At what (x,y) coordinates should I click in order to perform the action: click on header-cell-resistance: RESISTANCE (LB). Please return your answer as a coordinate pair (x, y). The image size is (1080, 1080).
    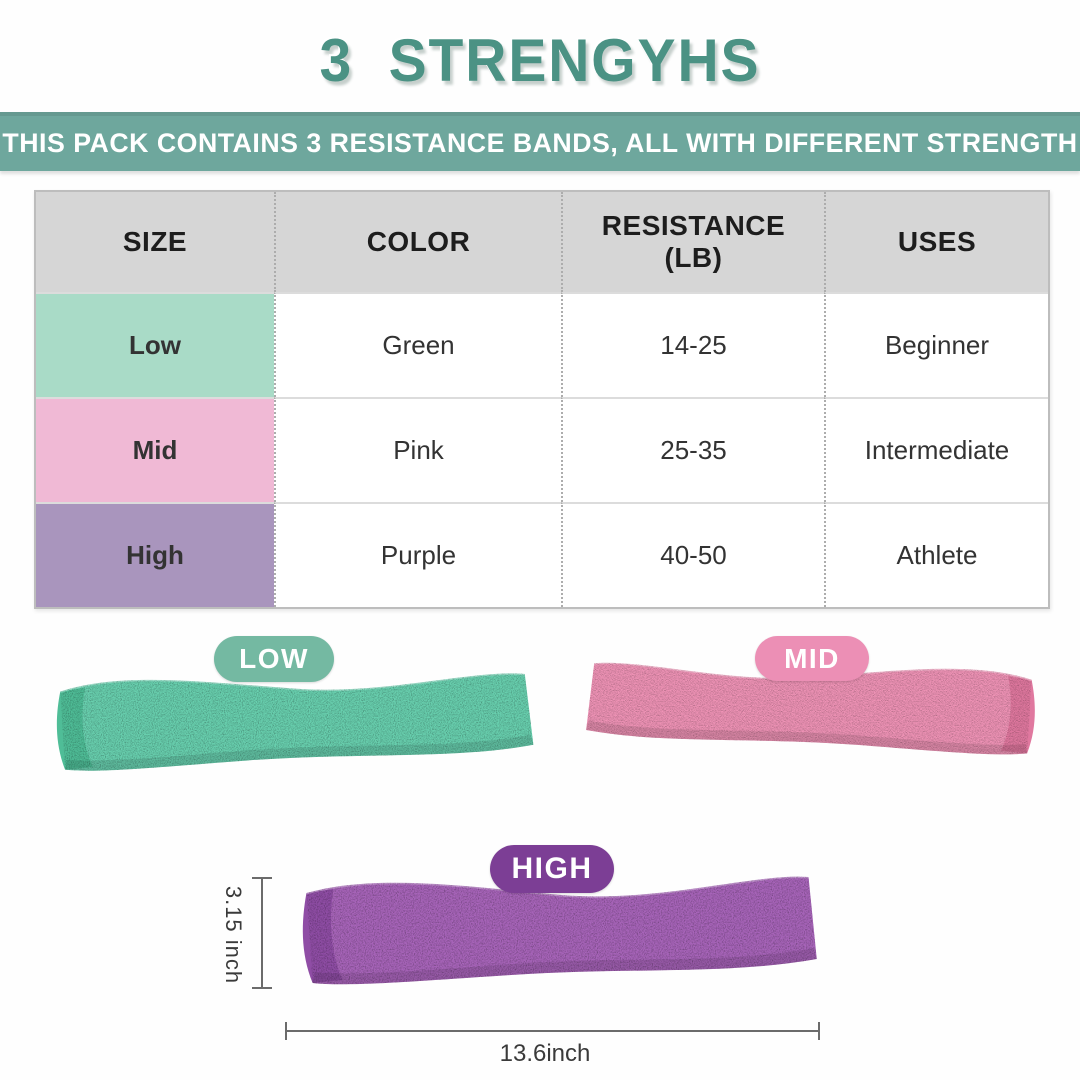
    Looking at the image, I should click on (692, 242).